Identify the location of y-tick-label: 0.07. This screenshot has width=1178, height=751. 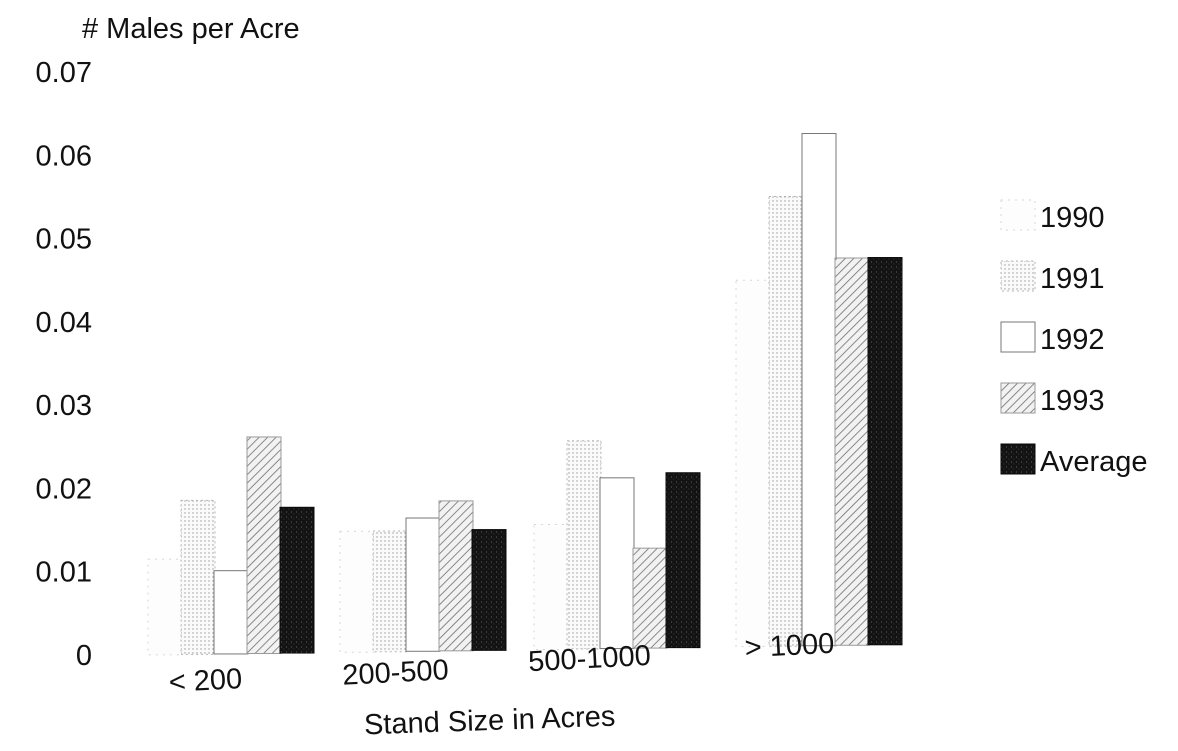
(64, 73).